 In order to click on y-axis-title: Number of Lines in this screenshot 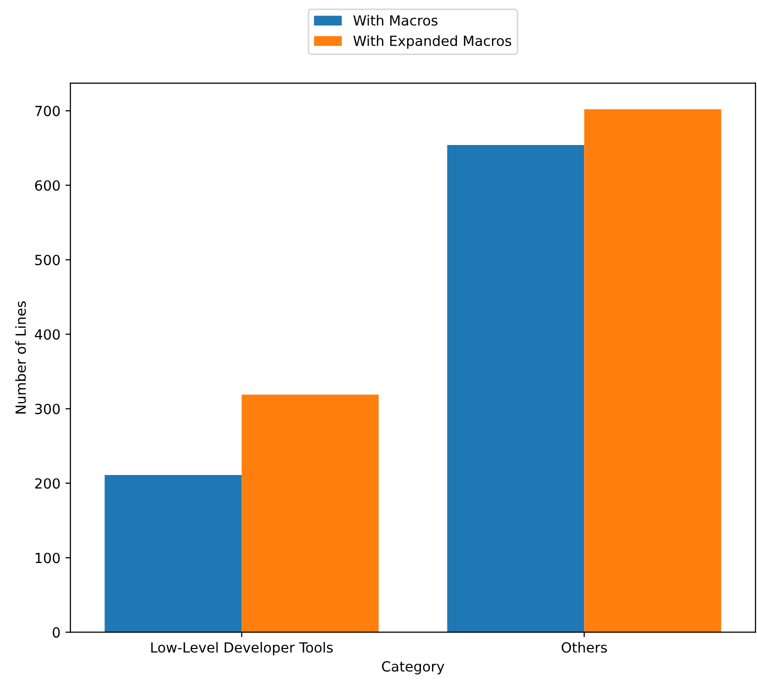, I will do `click(20, 357)`.